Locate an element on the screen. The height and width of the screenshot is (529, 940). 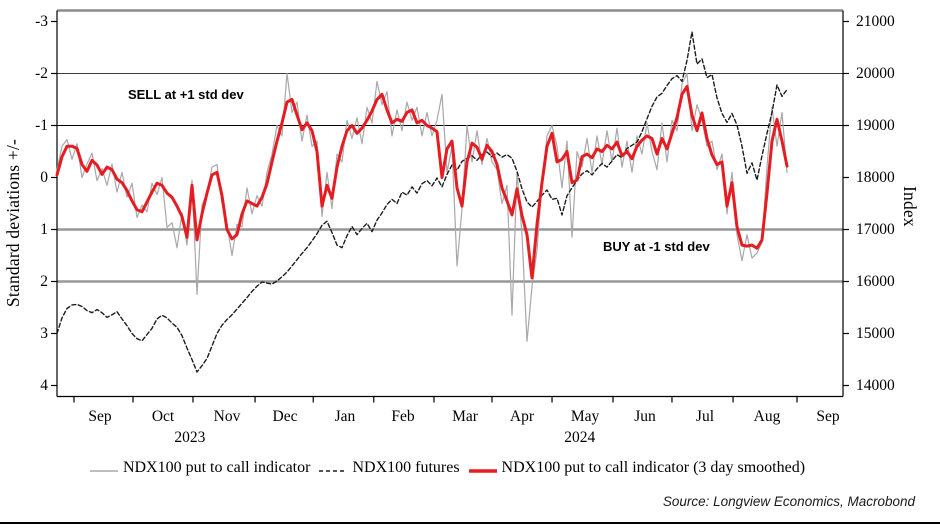
buy-threshold-annotation: BUY at -1 std dev is located at coordinates (656, 247).